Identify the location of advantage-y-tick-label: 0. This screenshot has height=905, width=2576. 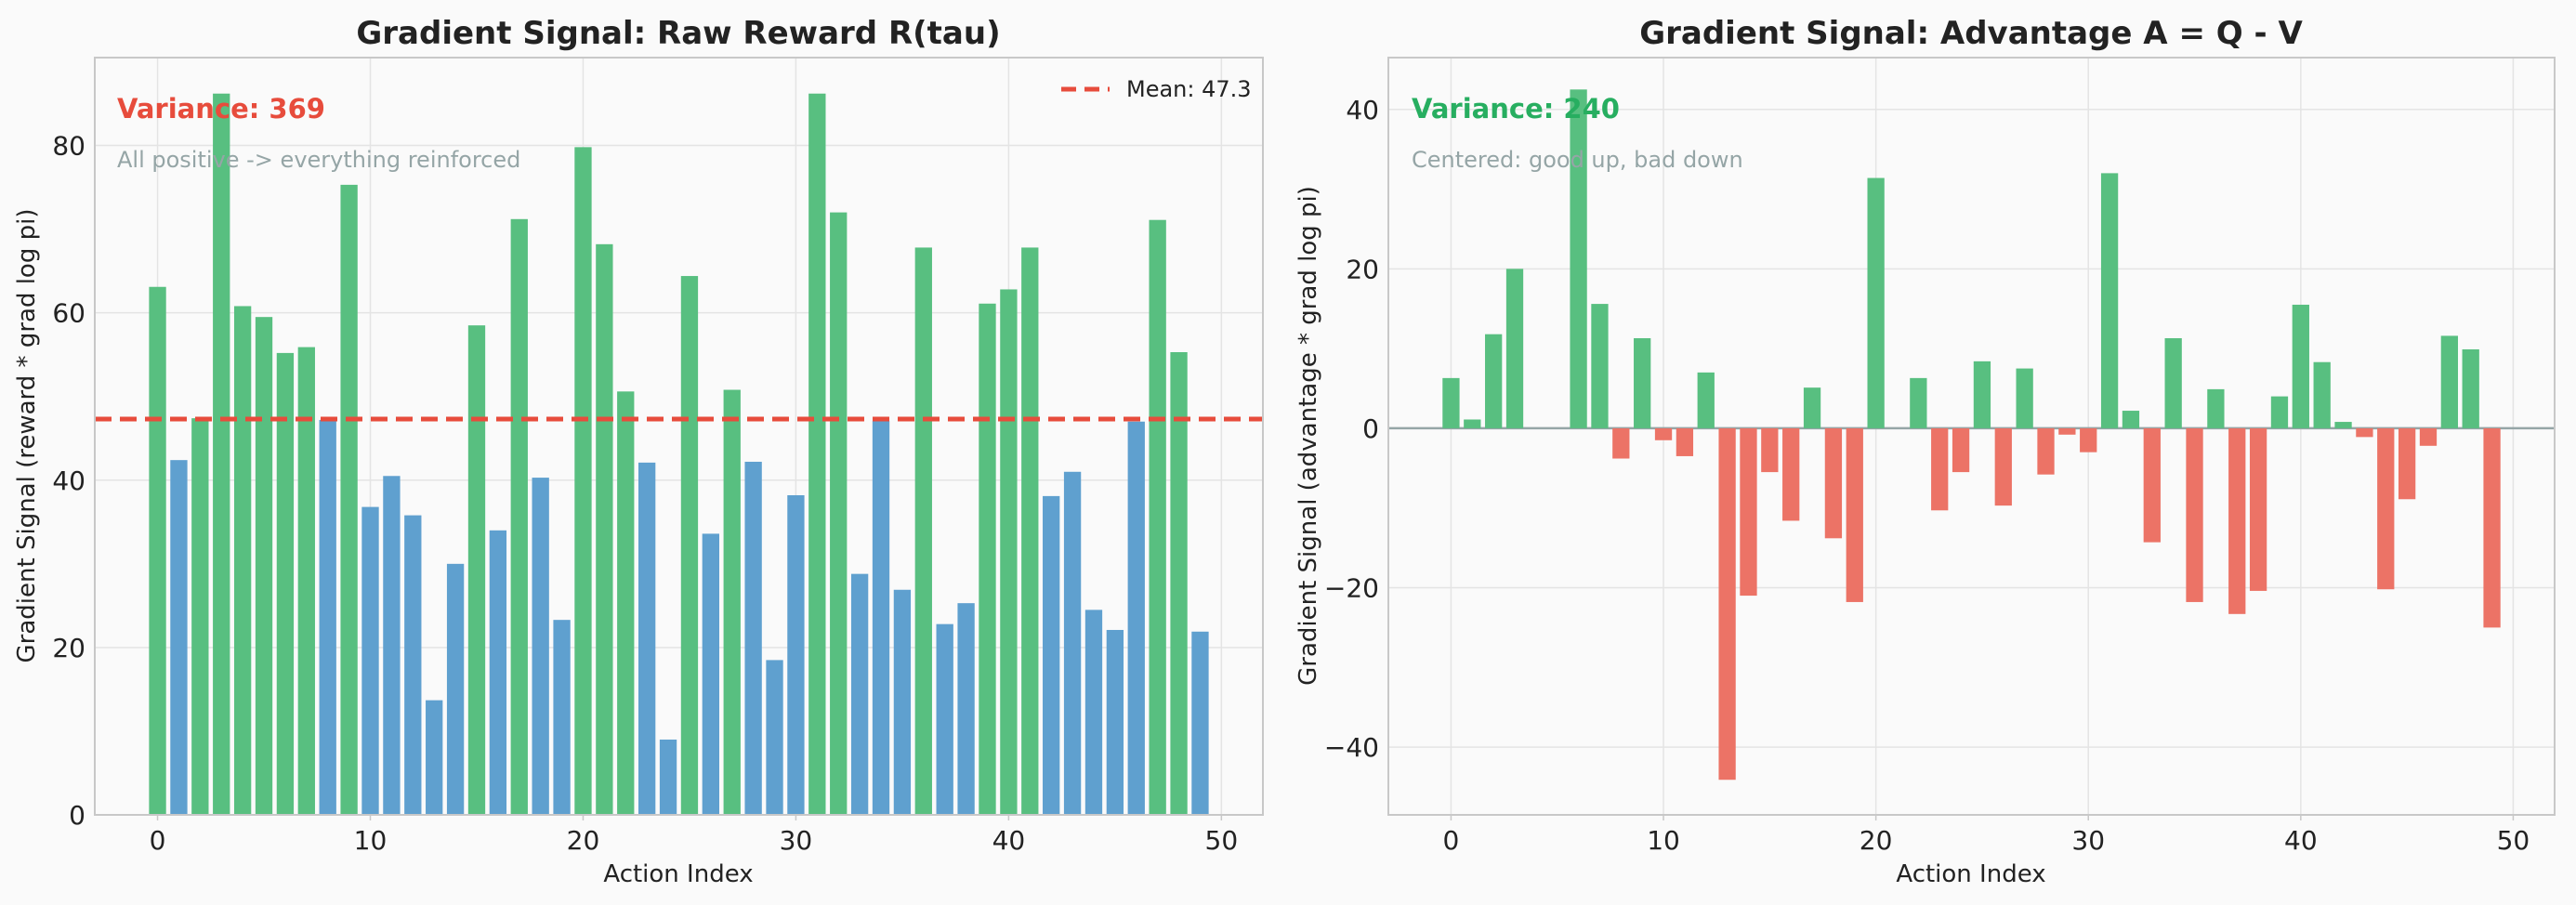
(1370, 428).